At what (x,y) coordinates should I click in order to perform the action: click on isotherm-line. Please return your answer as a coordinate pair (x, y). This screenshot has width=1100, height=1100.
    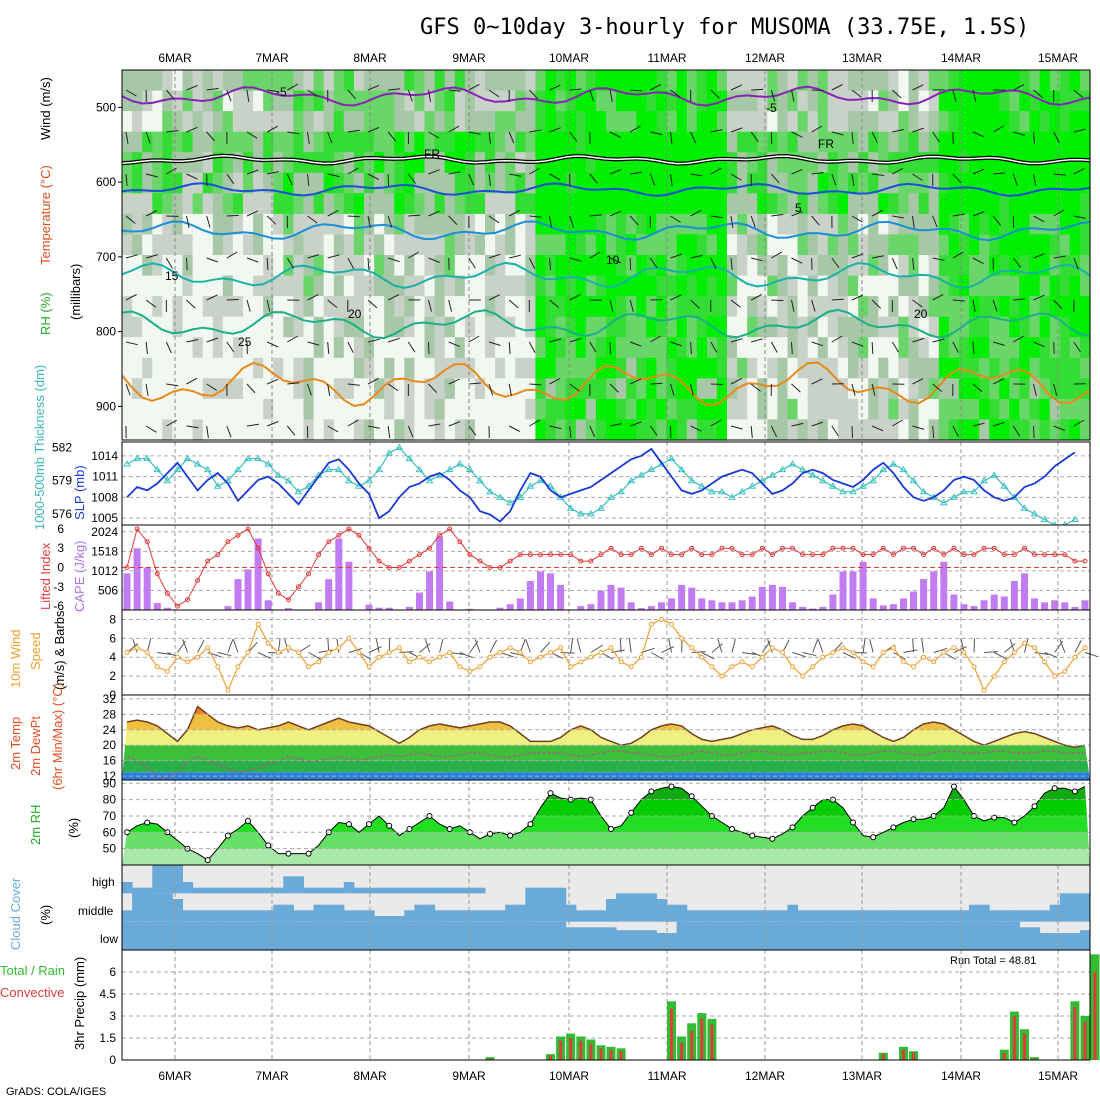
    Looking at the image, I should click on (606, 324).